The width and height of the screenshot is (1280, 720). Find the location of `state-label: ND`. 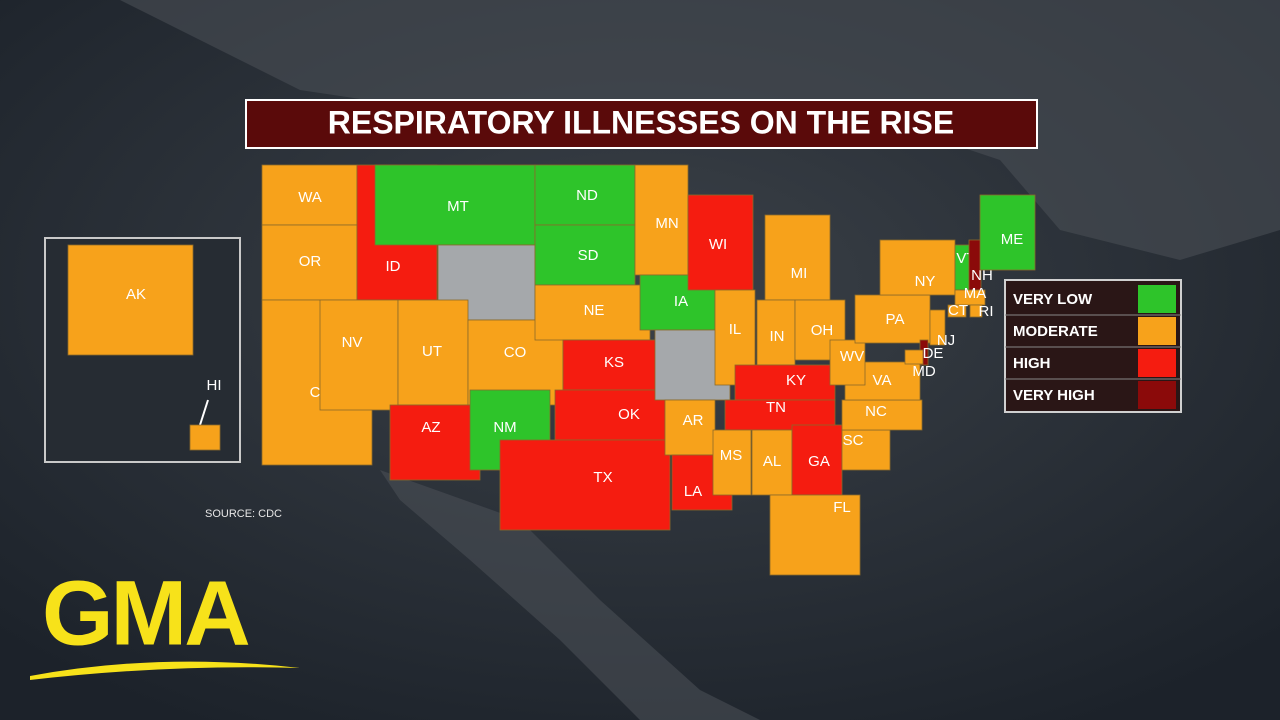

state-label: ND is located at coordinates (587, 195).